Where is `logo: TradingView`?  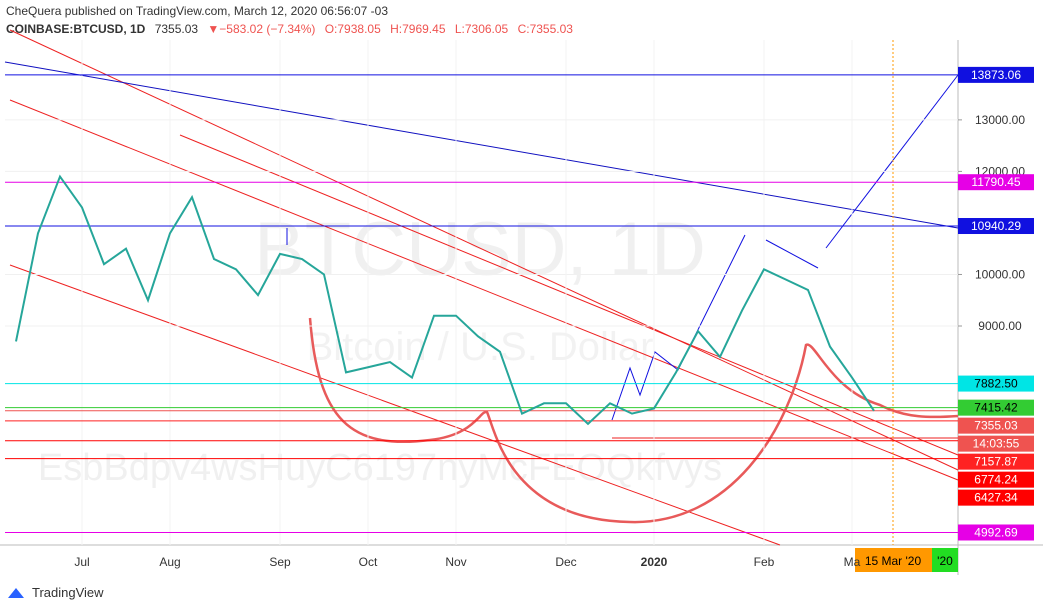 logo: TradingView is located at coordinates (68, 592).